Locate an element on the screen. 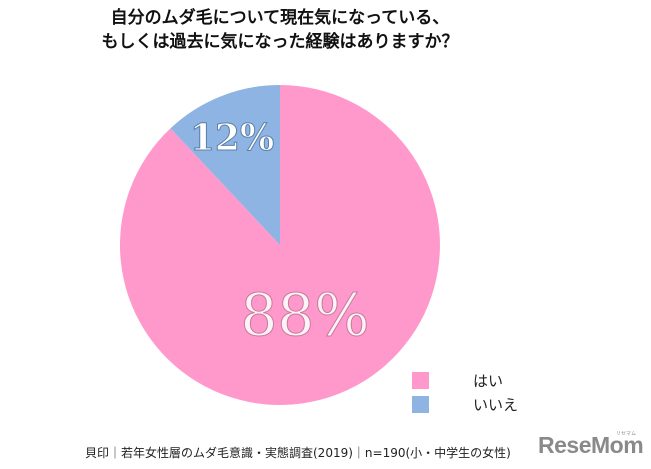  label-yes-pct: 88% is located at coordinates (305, 315).